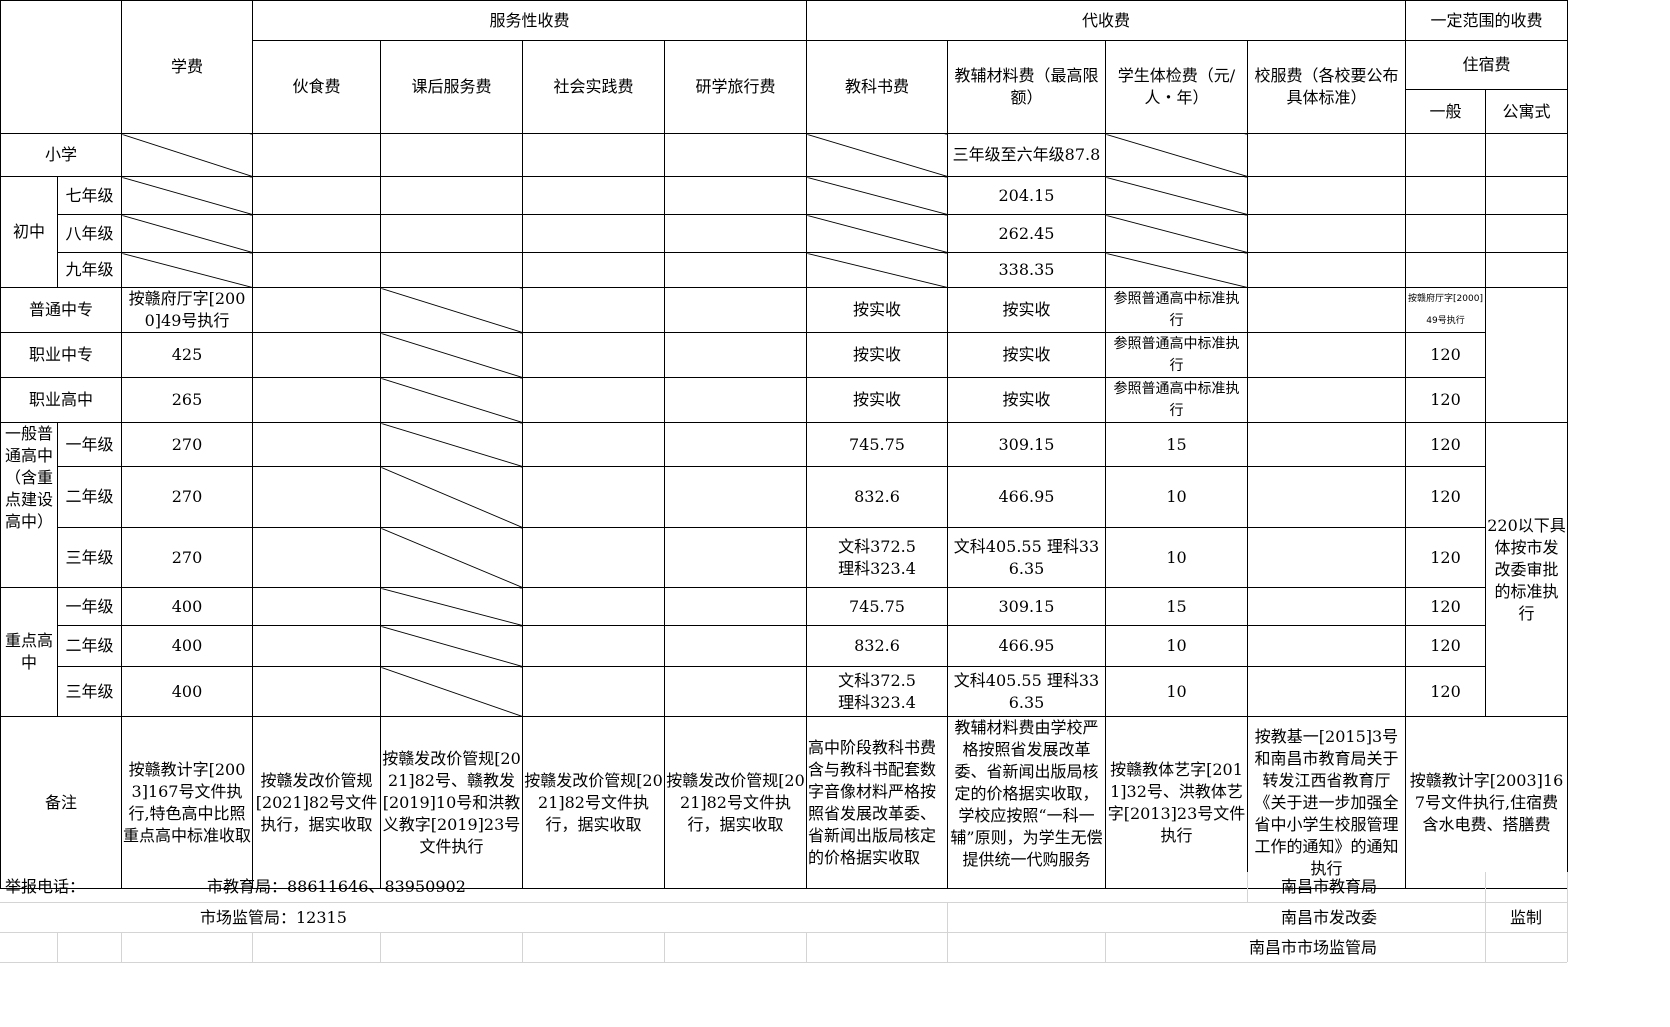 The image size is (1670, 1027). What do you see at coordinates (61, 355) in the screenshot?
I see `row-label-vocational-tech: 职业中专` at bounding box center [61, 355].